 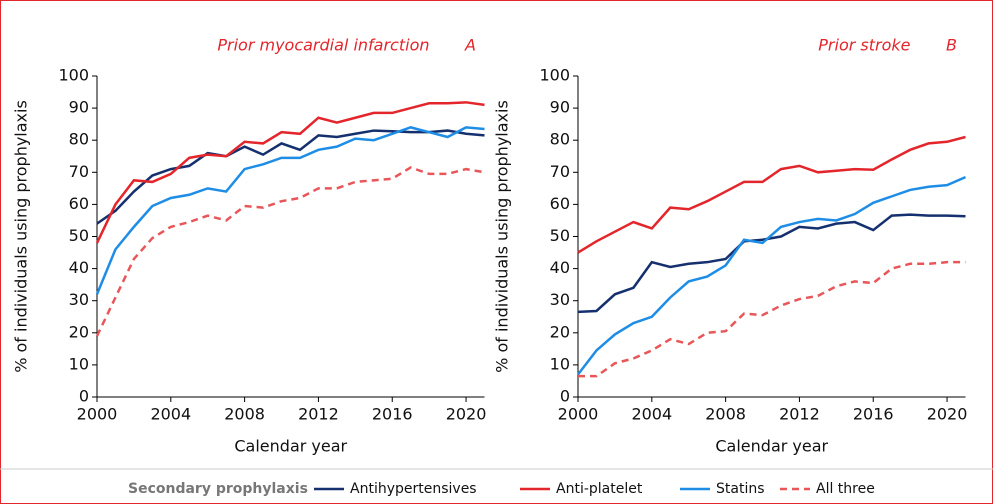 What do you see at coordinates (599, 489) in the screenshot?
I see `legend-label: Anti-platelet` at bounding box center [599, 489].